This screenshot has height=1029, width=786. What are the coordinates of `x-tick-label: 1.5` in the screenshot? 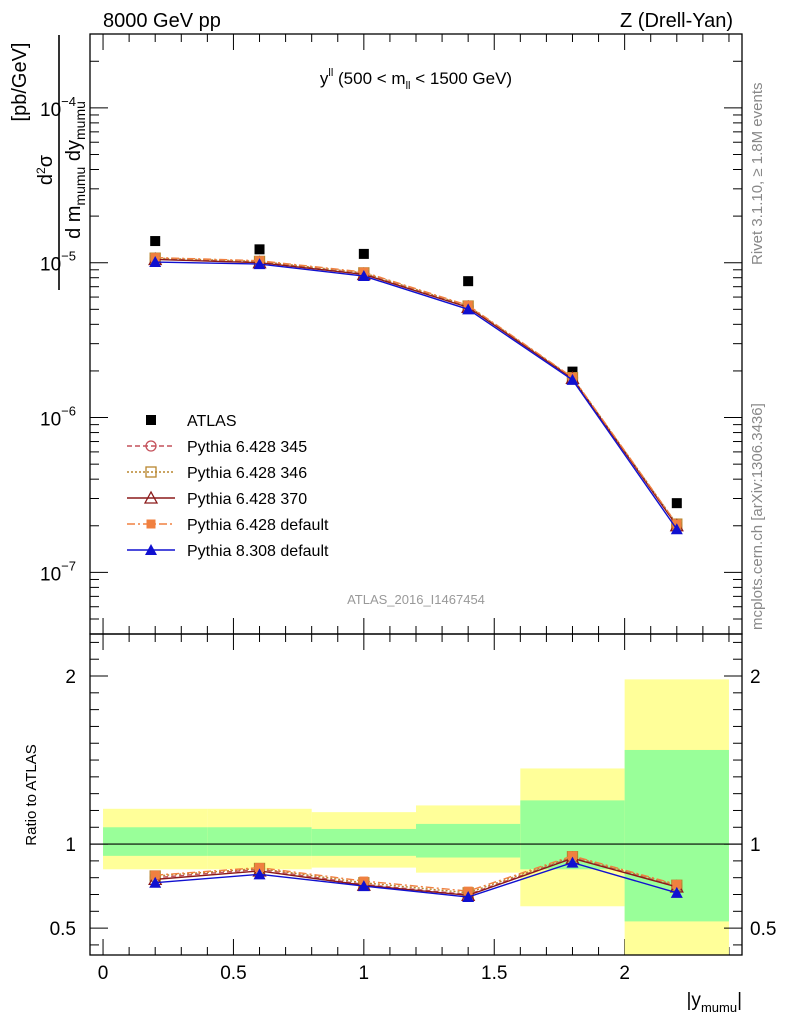 It's located at (494, 973).